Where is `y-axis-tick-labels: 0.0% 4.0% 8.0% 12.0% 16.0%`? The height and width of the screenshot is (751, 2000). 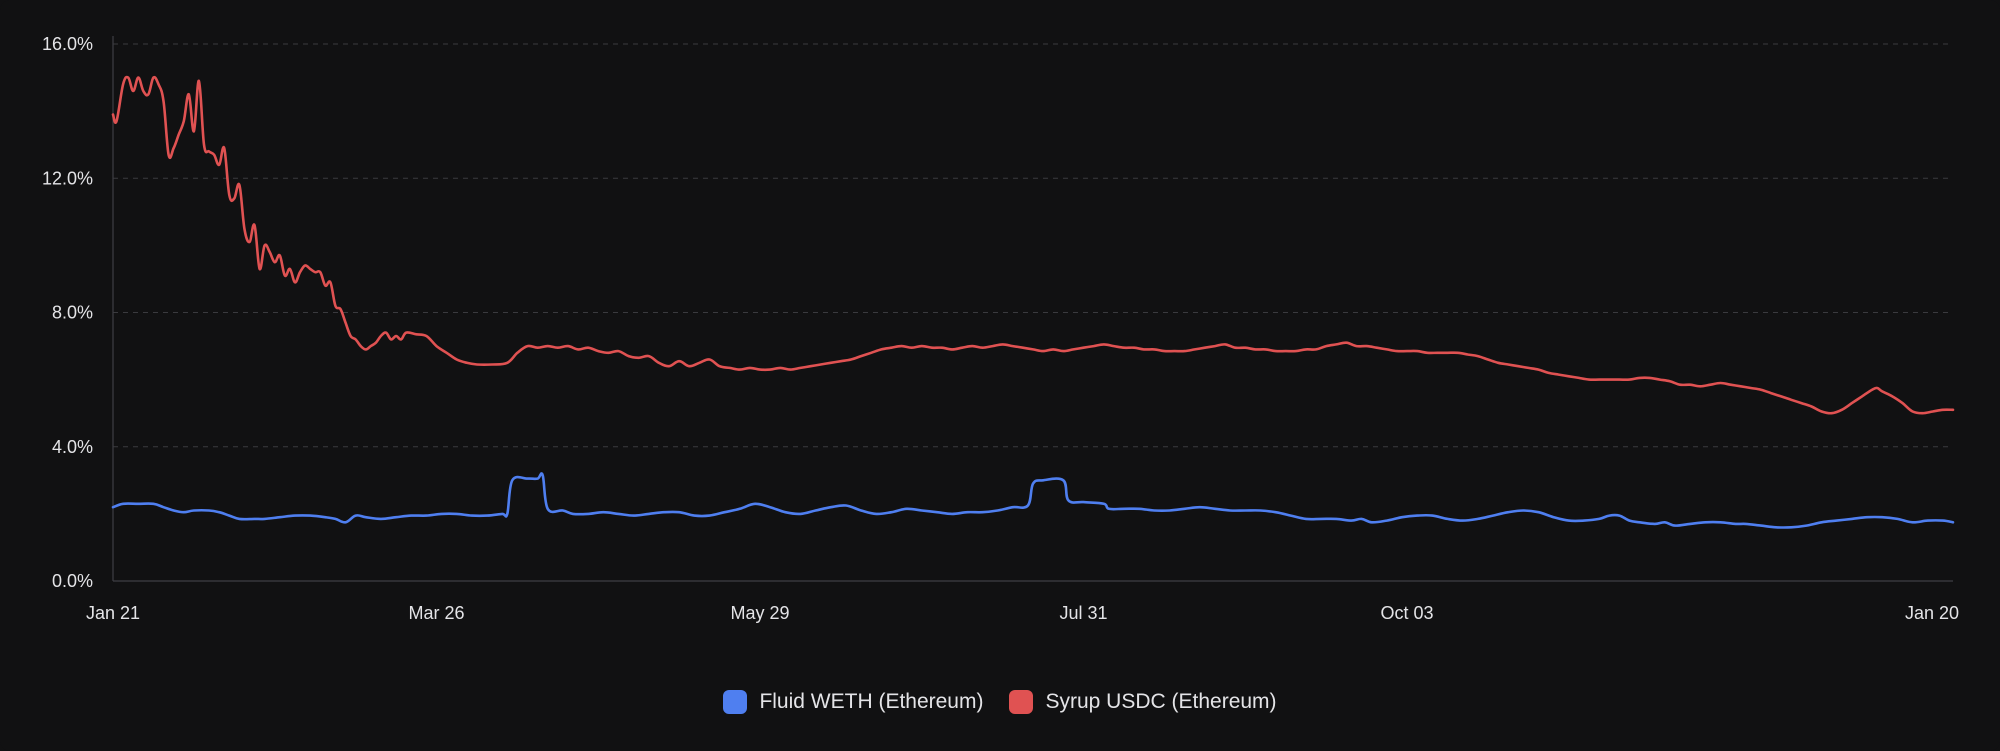
y-axis-tick-labels: 0.0% 4.0% 8.0% 12.0% 16.0% is located at coordinates (67, 312).